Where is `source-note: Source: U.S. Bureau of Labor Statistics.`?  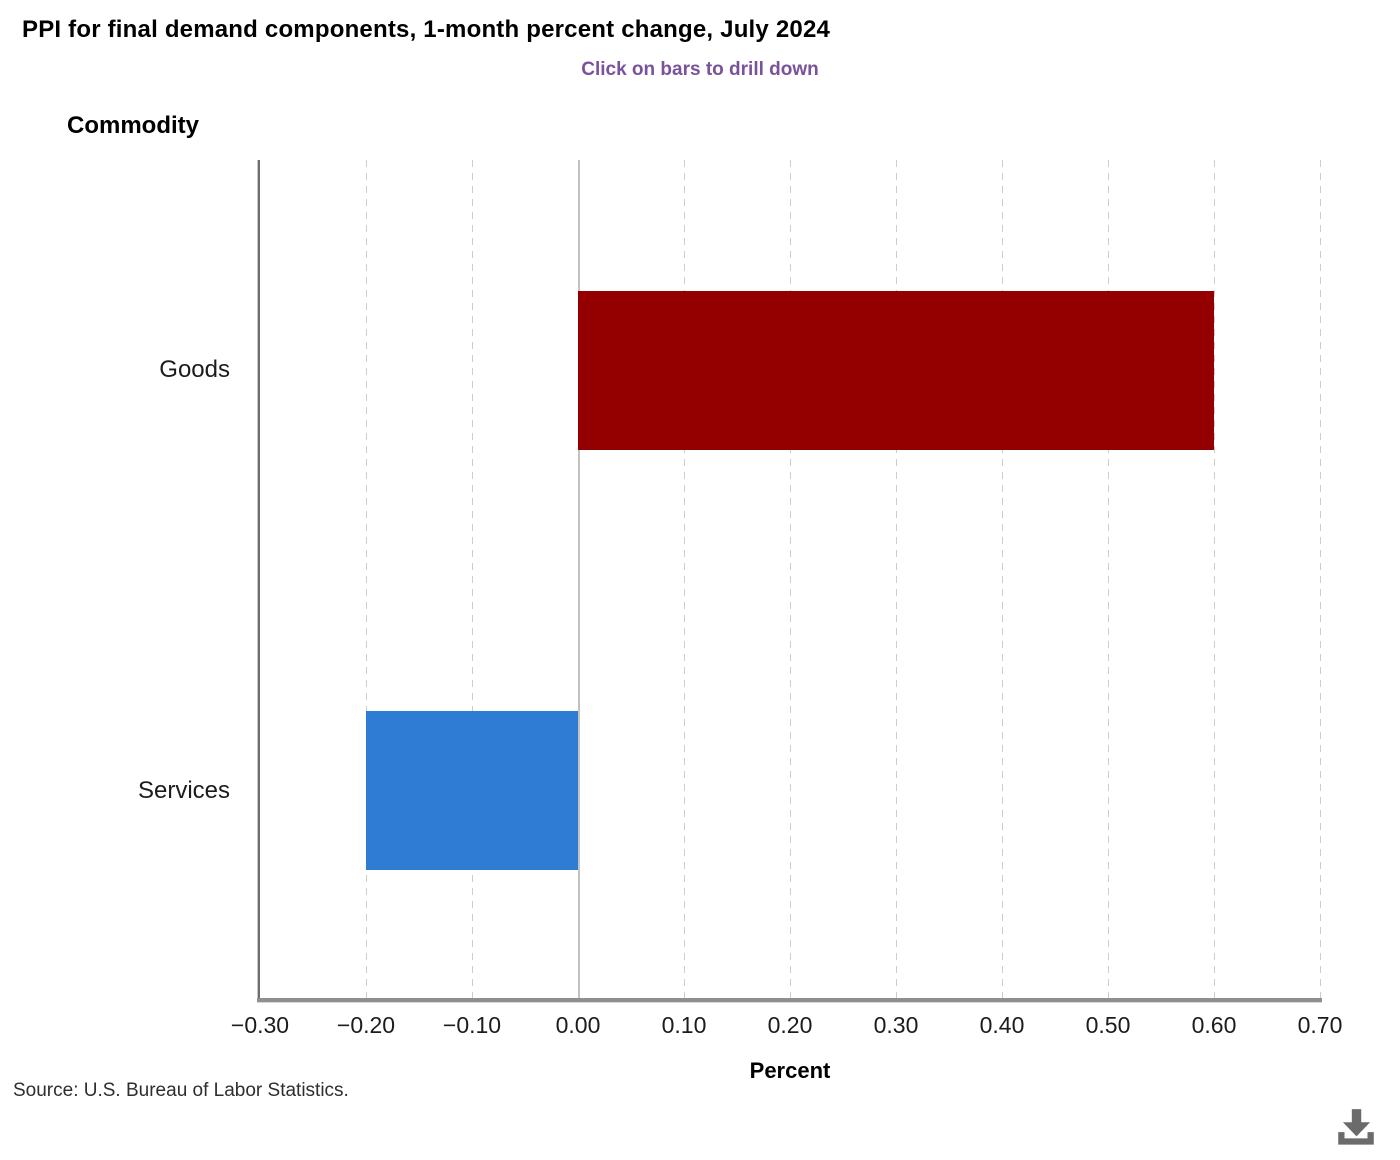
source-note: Source: U.S. Bureau of Labor Statistics. is located at coordinates (181, 1090).